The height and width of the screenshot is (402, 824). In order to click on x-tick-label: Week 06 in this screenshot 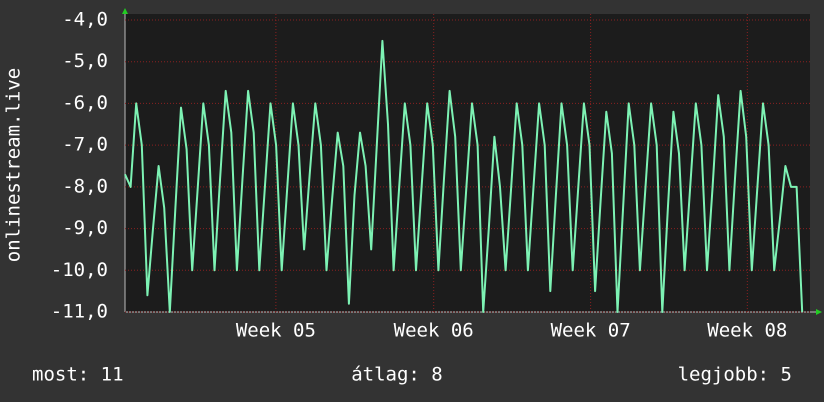, I will do `click(434, 331)`.